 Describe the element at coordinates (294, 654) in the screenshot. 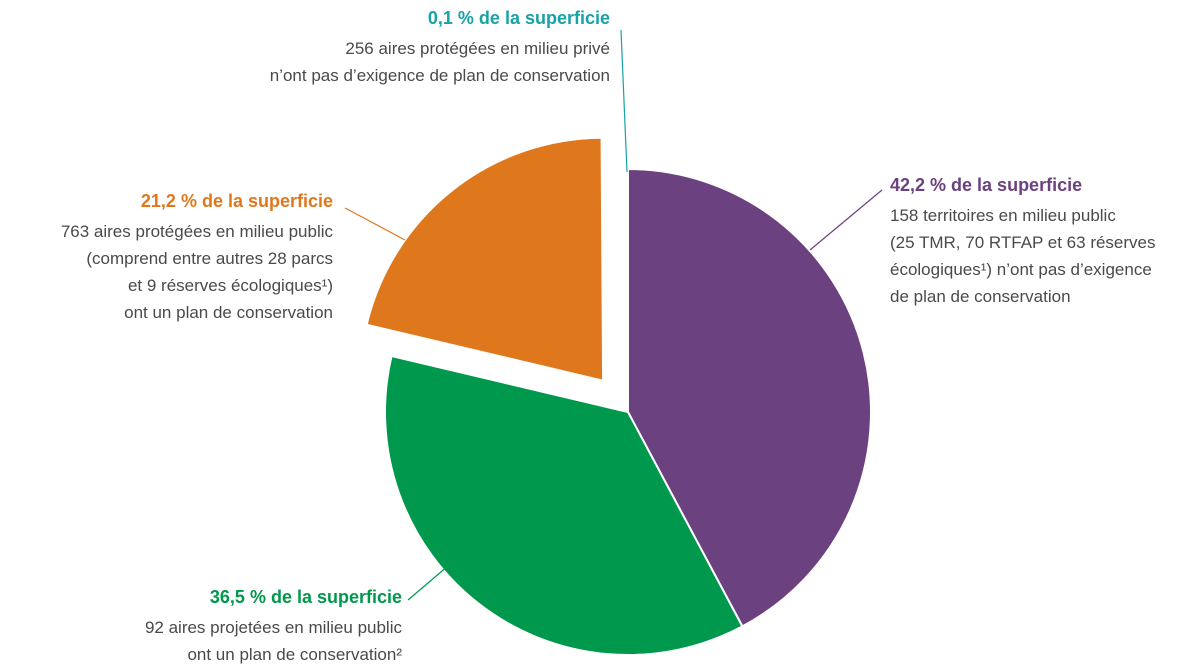

I see `slice-description: ont un plan de conservation²` at that location.